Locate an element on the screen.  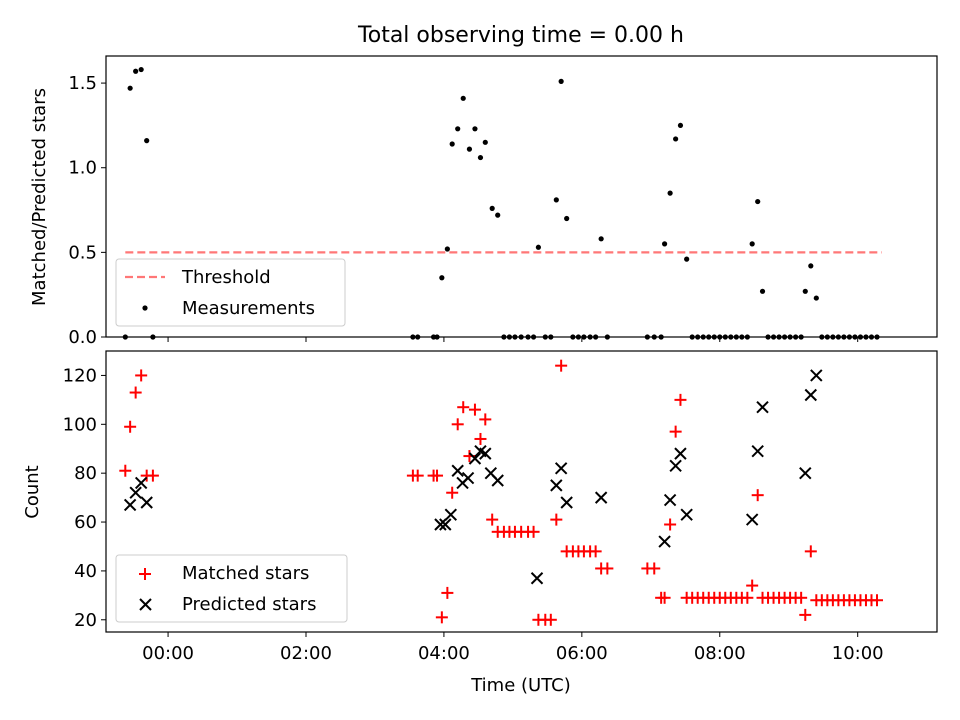
count-x-tick-label: 10:00 is located at coordinates (858, 653).